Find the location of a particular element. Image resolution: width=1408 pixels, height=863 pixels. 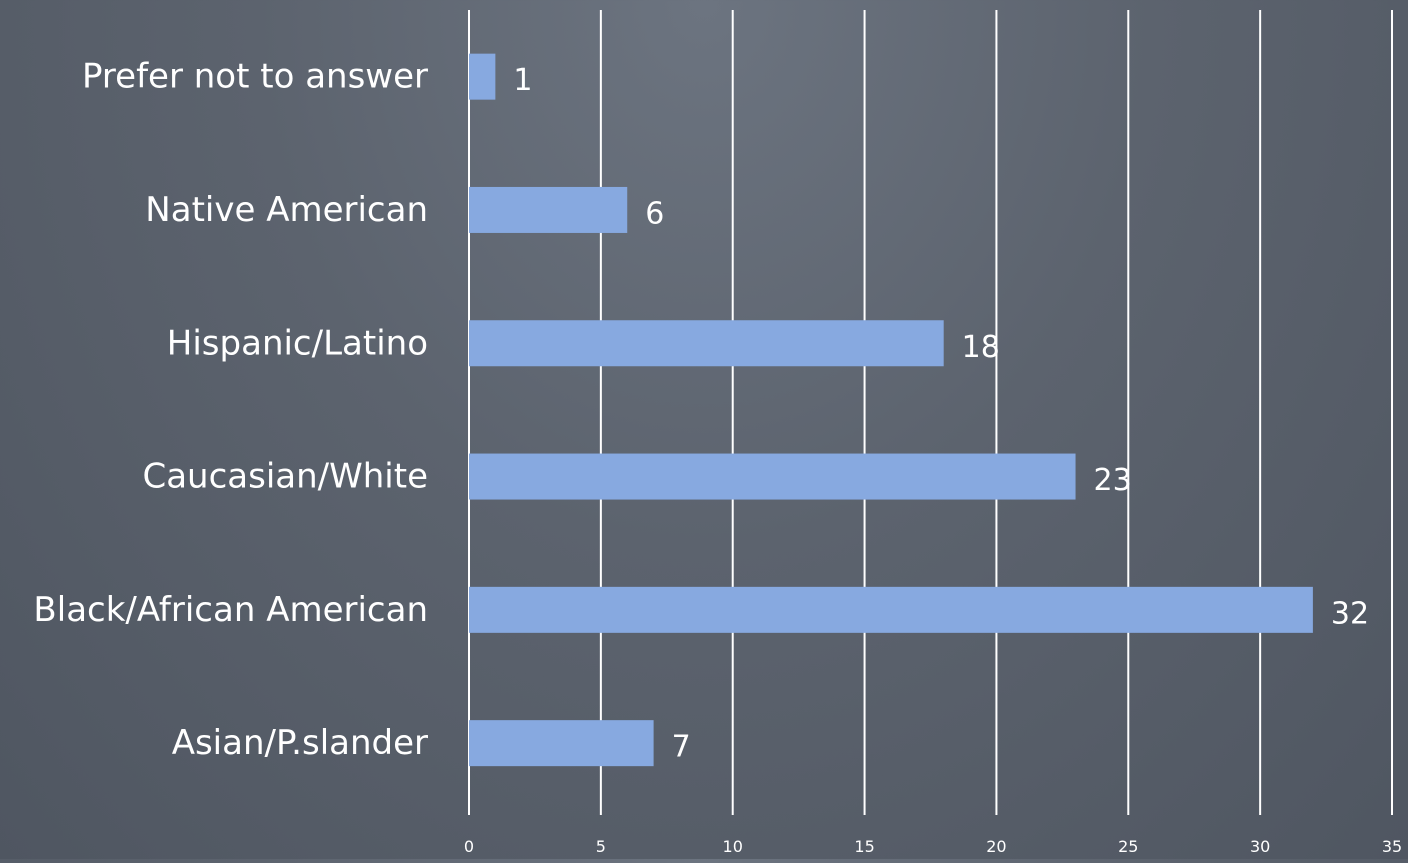

x-tick-label: 10 is located at coordinates (733, 846).